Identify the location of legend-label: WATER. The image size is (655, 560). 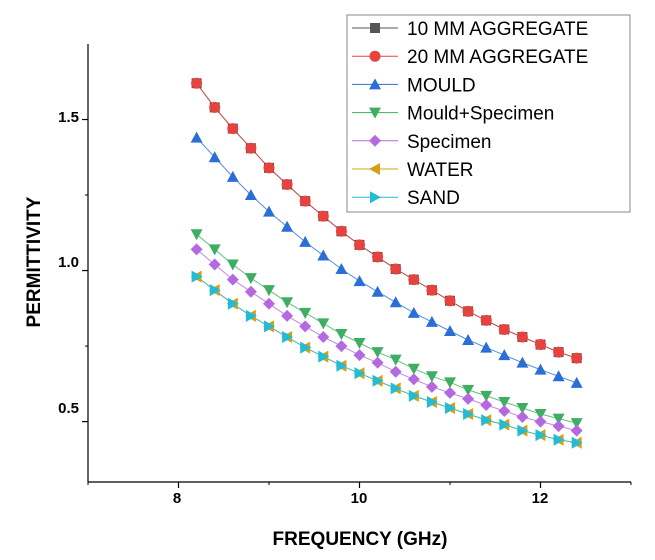
(440, 170).